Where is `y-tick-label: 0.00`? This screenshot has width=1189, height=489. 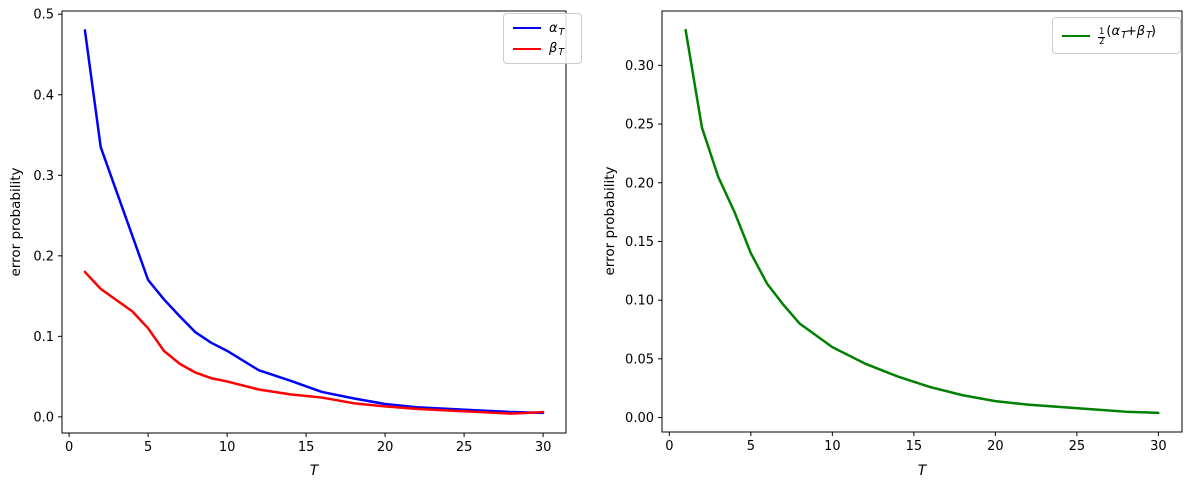 y-tick-label: 0.00 is located at coordinates (639, 418).